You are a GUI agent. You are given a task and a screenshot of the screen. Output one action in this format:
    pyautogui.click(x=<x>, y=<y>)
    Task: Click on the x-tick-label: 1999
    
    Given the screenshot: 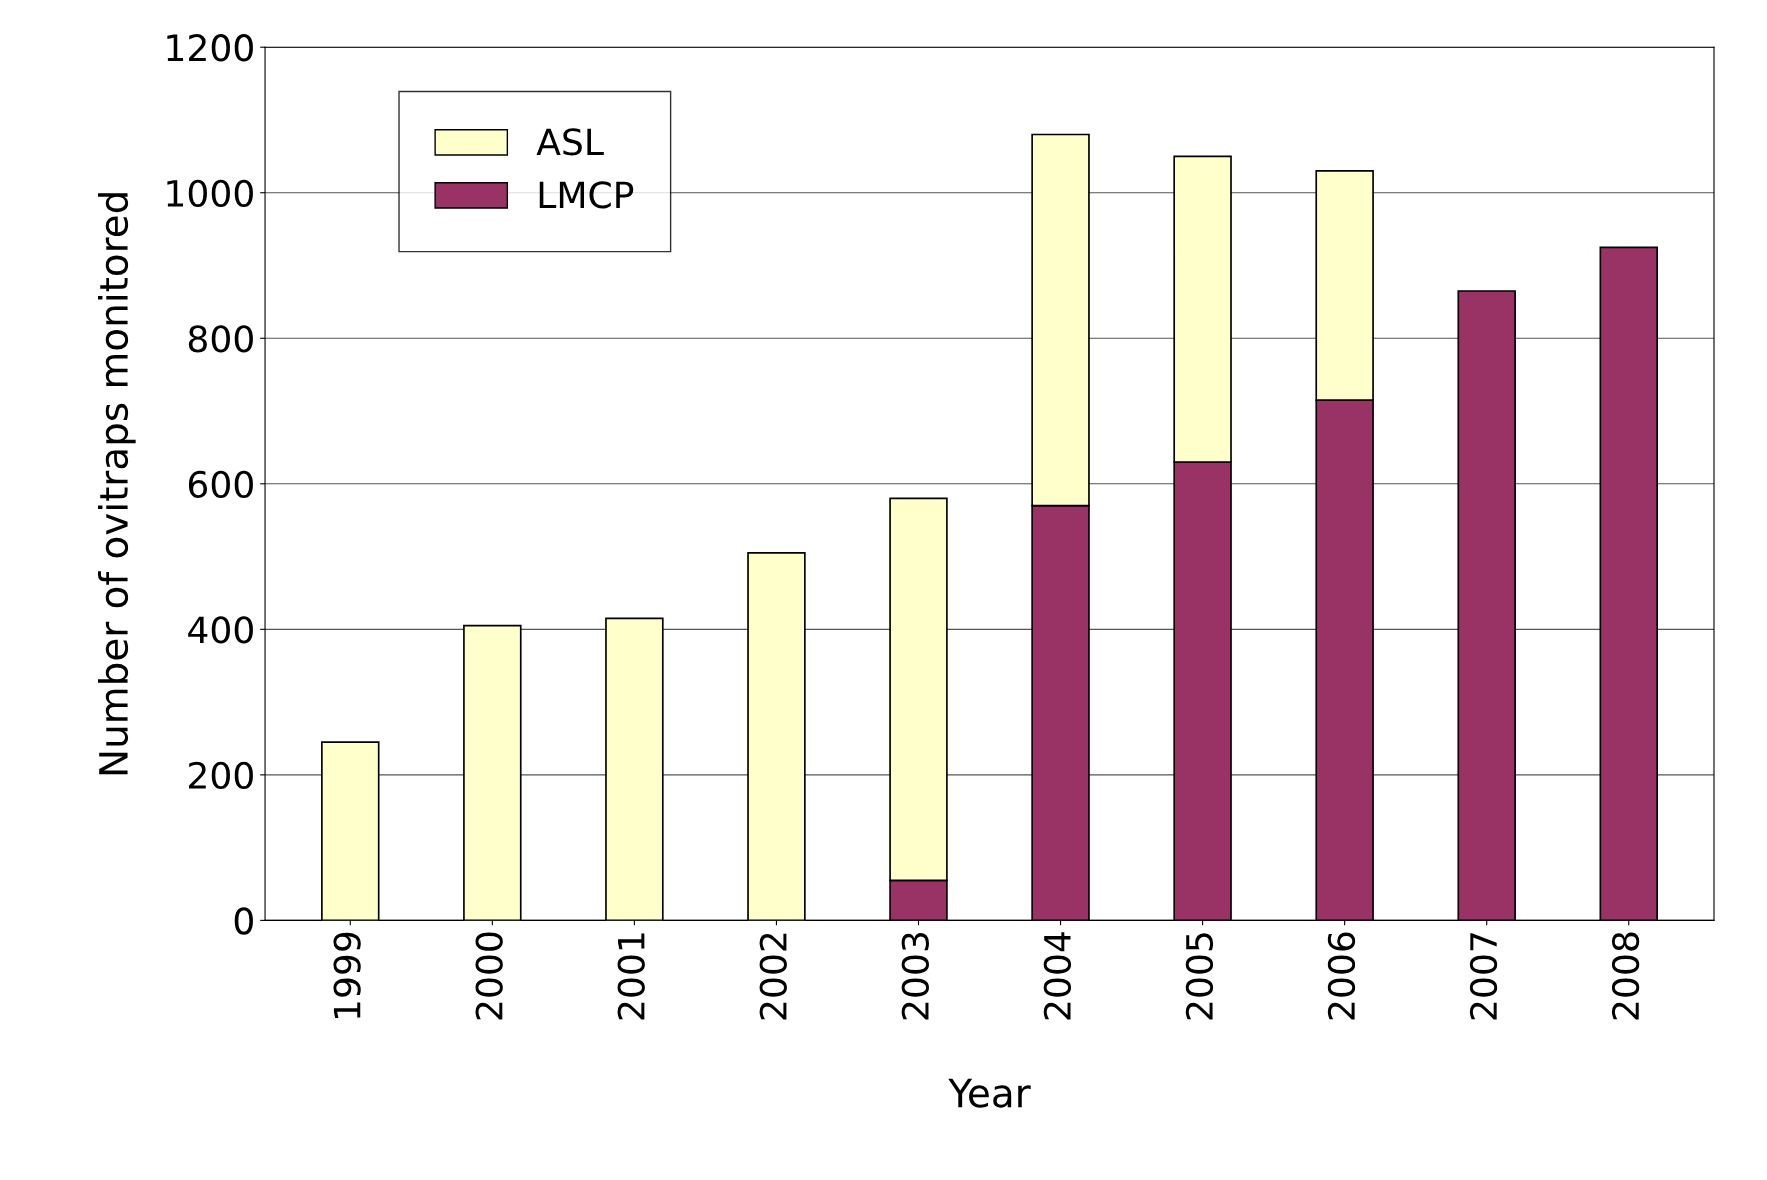 What is the action you would take?
    pyautogui.click(x=347, y=975)
    